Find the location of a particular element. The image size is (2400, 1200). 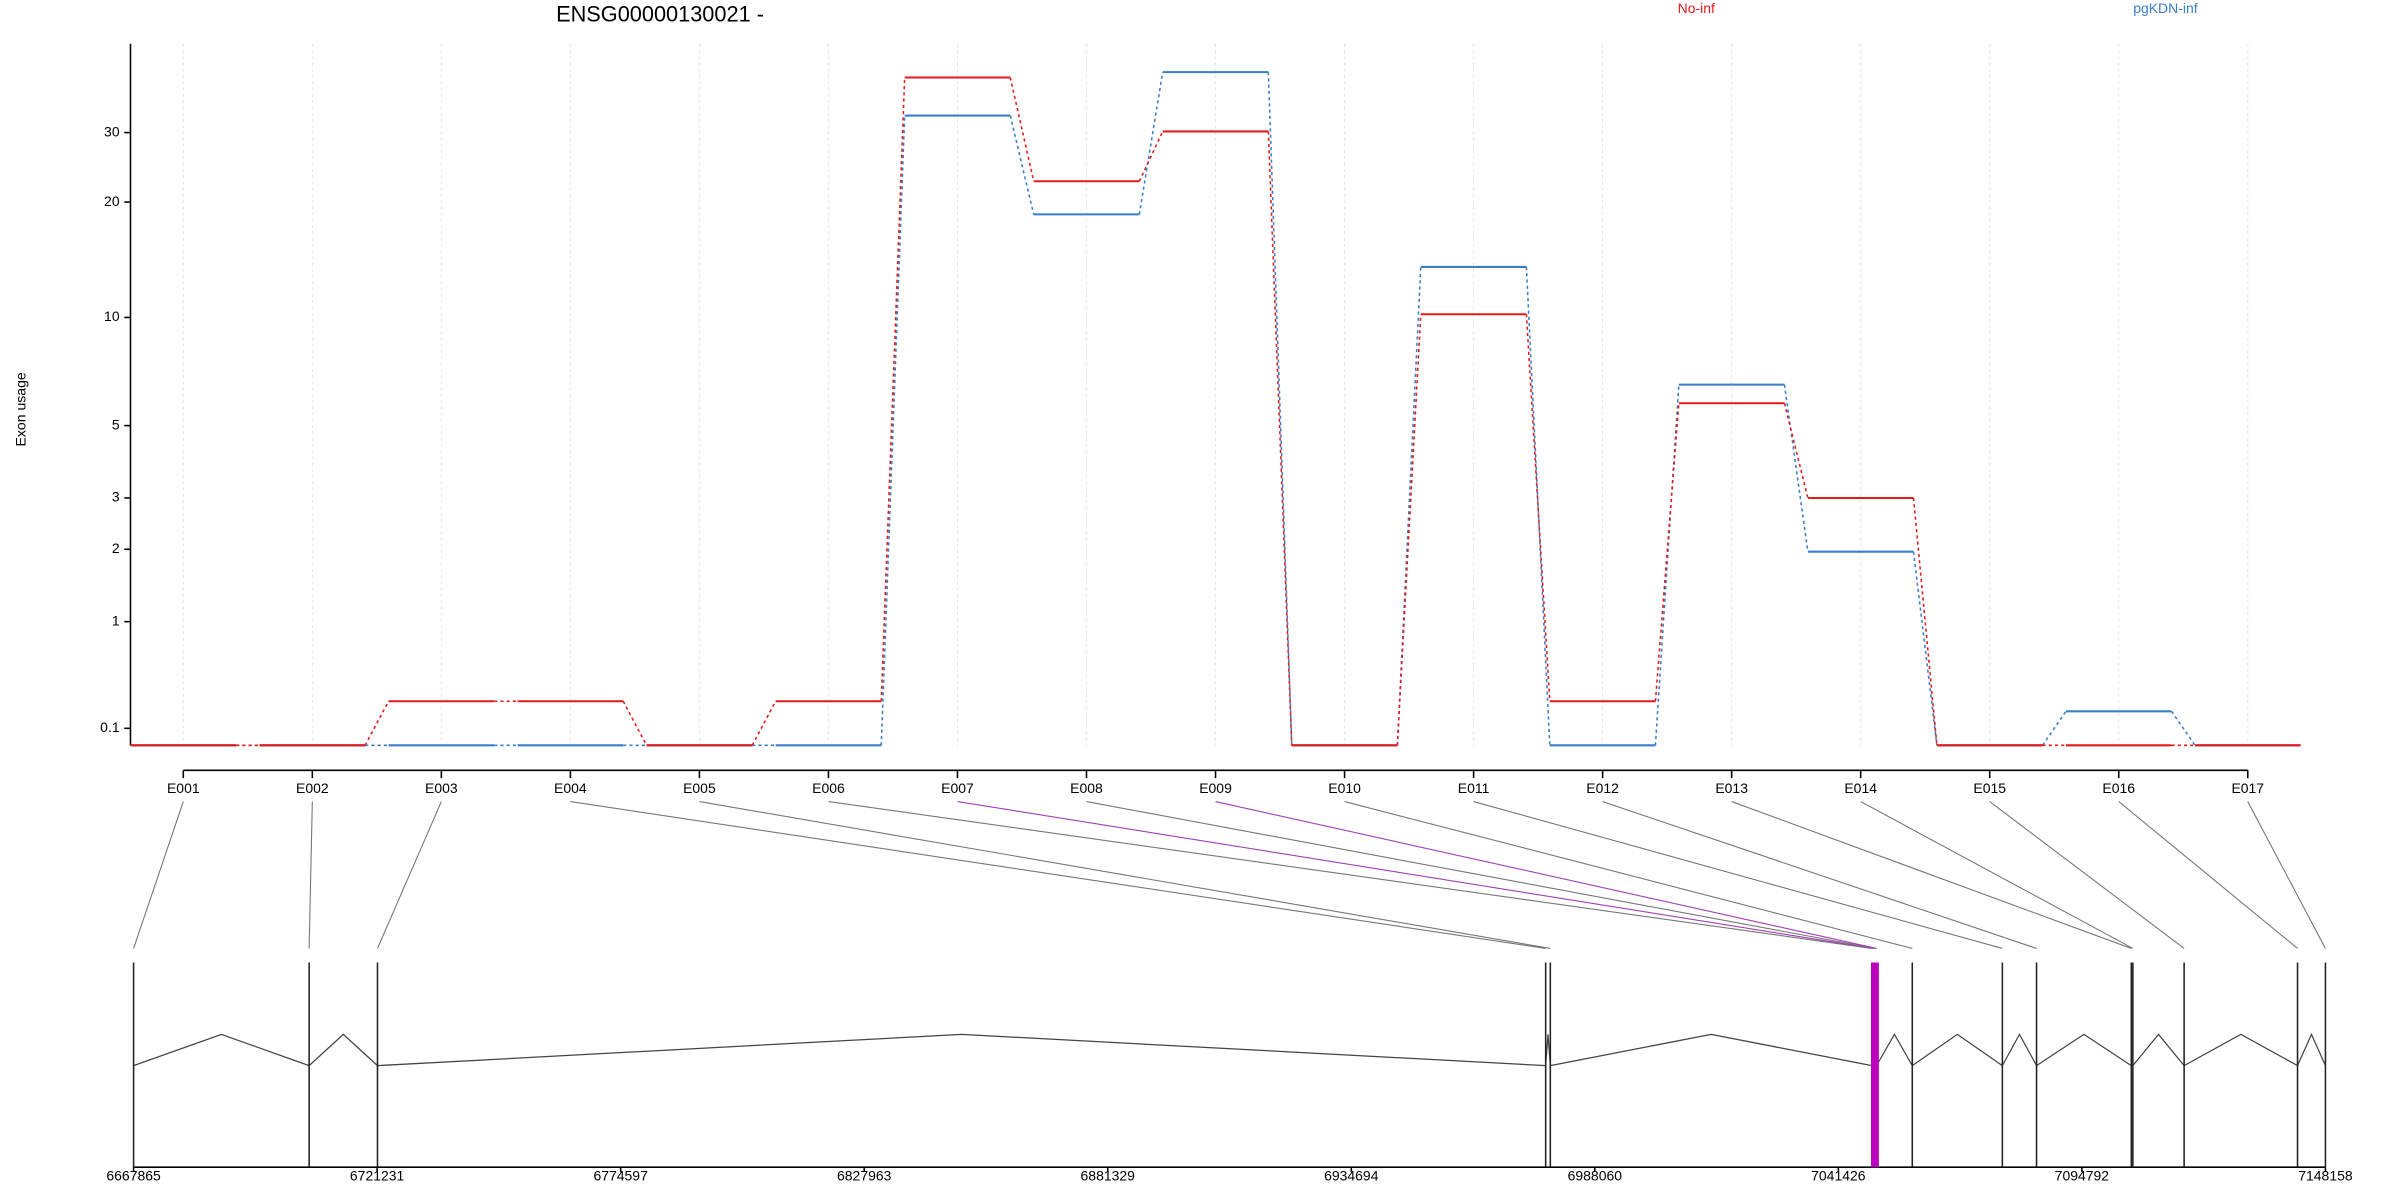

gene-tick-label: 6988060 is located at coordinates (1595, 1175).